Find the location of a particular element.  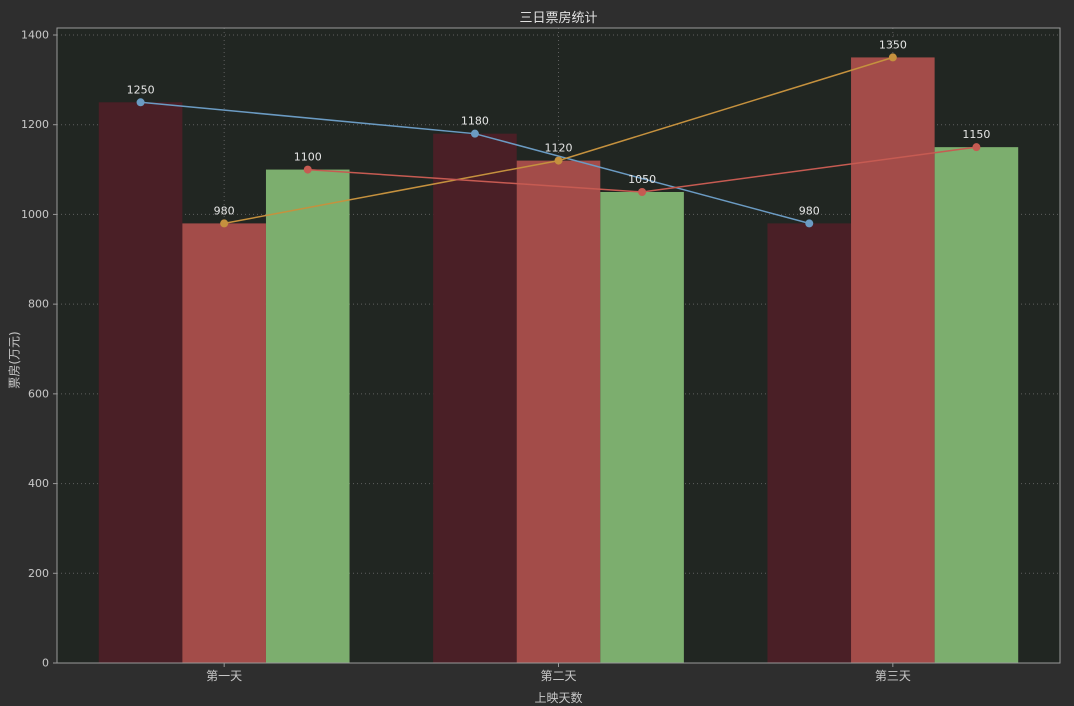

value-label: 1050 is located at coordinates (642, 179).